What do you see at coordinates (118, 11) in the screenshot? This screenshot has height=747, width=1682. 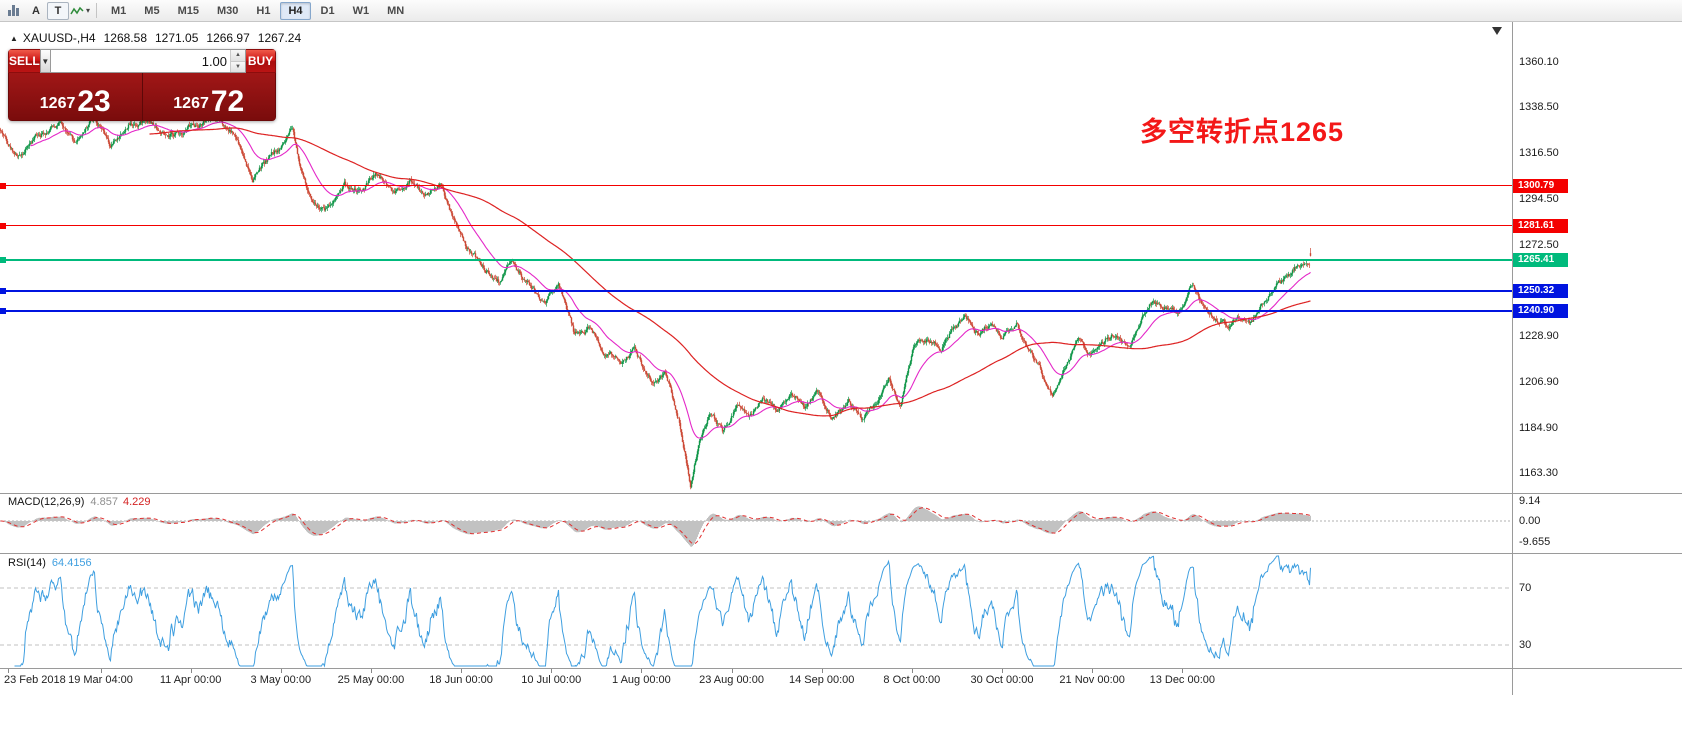 I see `timeframe-m1-button: M1` at bounding box center [118, 11].